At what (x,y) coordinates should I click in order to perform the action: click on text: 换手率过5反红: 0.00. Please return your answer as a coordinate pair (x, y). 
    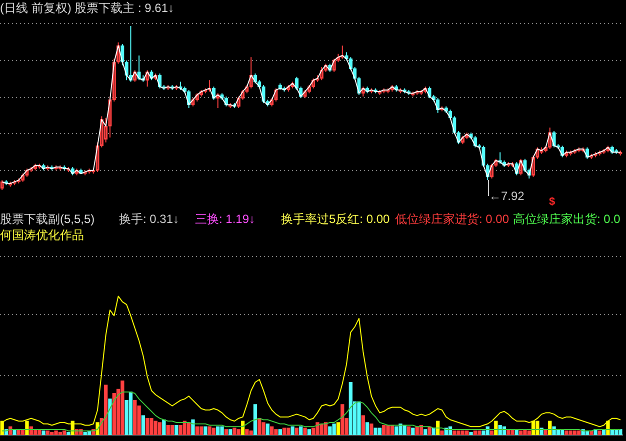
    Looking at the image, I should click on (335, 219).